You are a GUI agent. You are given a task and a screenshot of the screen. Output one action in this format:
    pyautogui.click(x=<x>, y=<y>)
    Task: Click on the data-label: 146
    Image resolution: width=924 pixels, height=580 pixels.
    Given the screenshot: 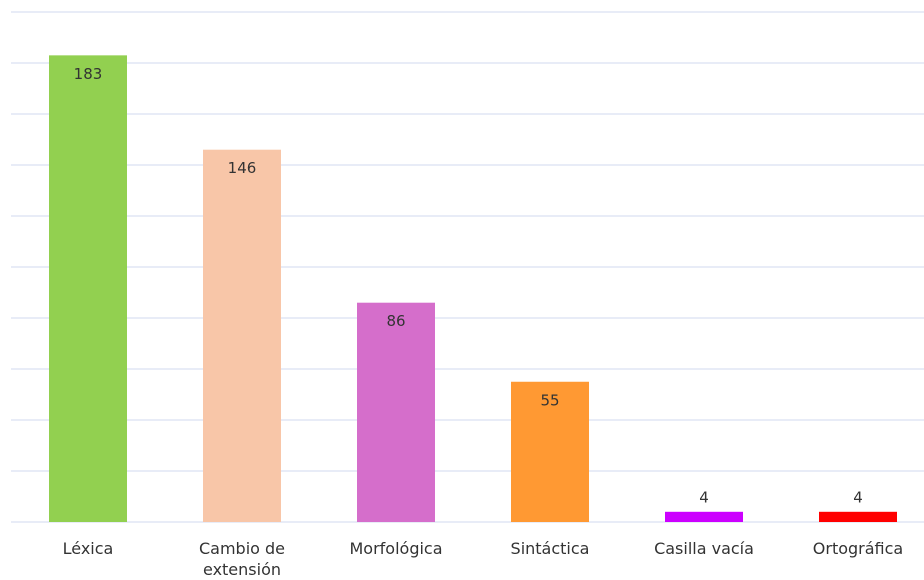 What is the action you would take?
    pyautogui.click(x=242, y=168)
    